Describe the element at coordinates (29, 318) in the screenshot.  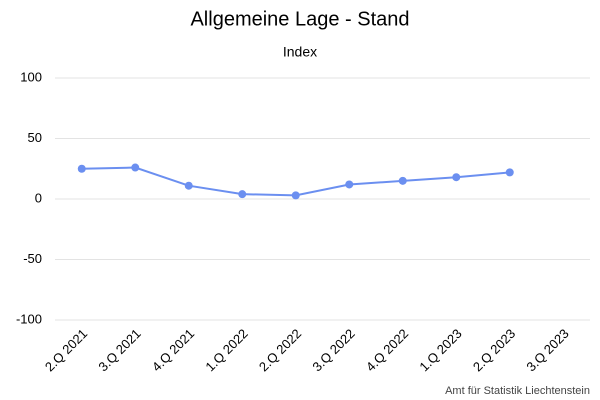
I see `y-tick-label: -100` at that location.